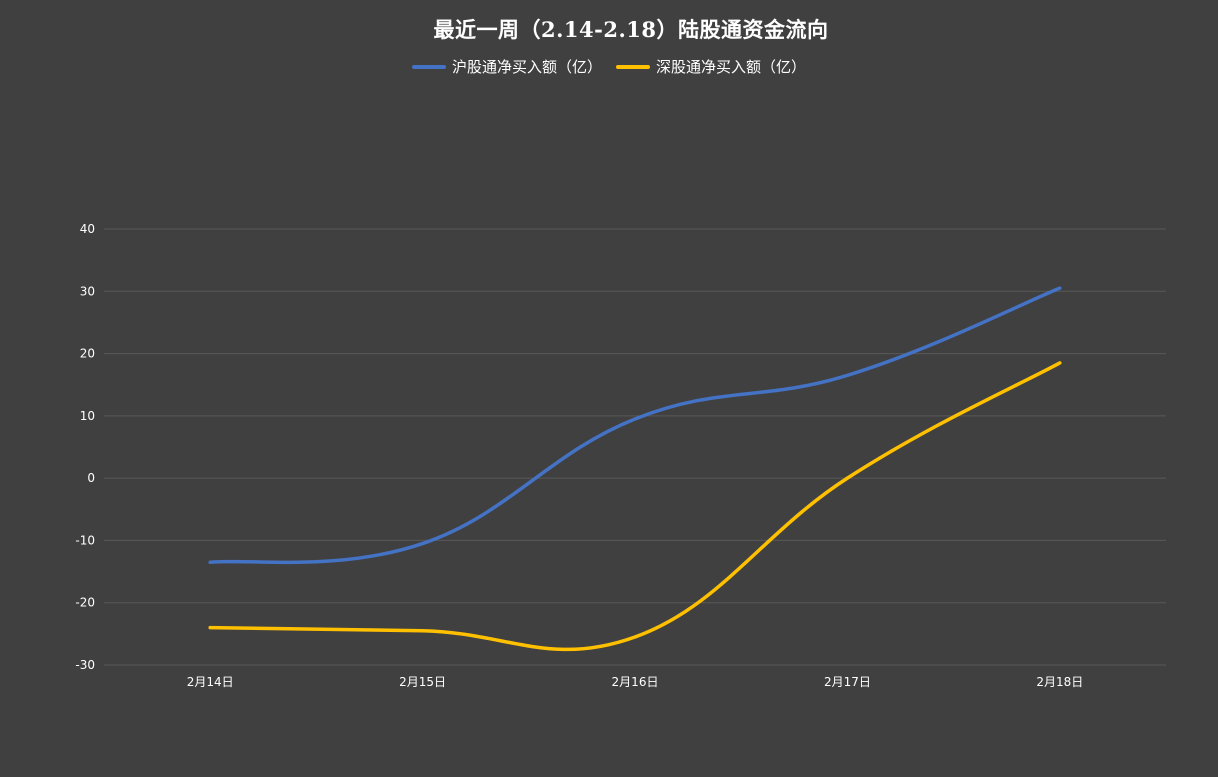 The height and width of the screenshot is (777, 1218). I want to click on legend-item-sz: 深股通净买入额（亿）, so click(711, 66).